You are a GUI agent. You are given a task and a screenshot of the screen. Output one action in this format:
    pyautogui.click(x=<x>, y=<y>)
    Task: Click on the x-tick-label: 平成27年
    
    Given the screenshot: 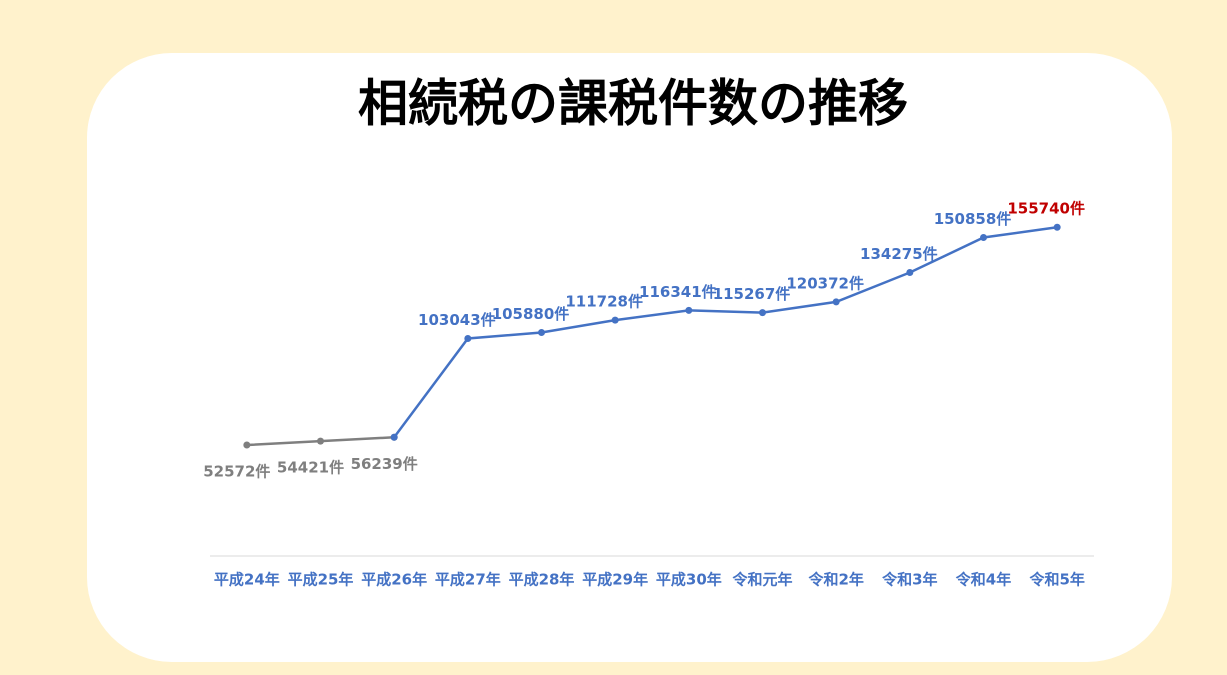 What is the action you would take?
    pyautogui.click(x=468, y=580)
    